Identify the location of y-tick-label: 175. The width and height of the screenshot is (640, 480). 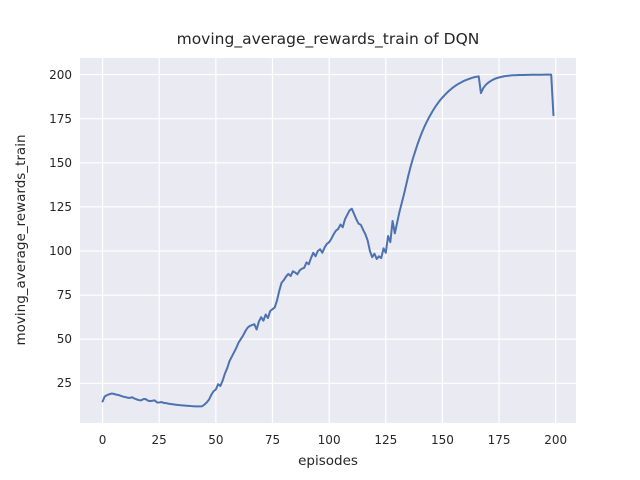
(60, 118).